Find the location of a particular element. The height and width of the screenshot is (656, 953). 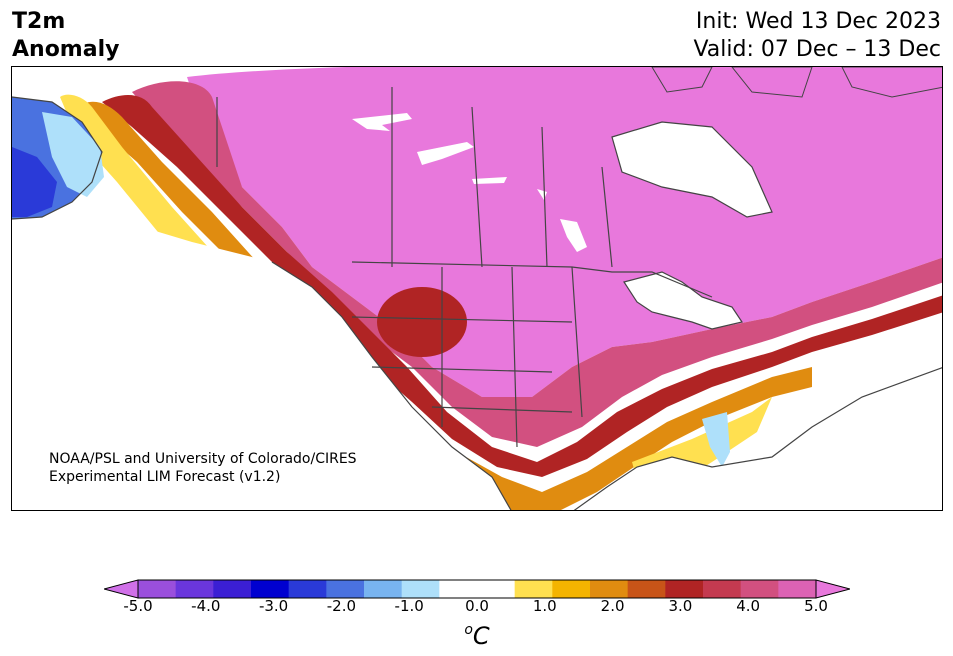

field-florida-cool is located at coordinates (716, 439).